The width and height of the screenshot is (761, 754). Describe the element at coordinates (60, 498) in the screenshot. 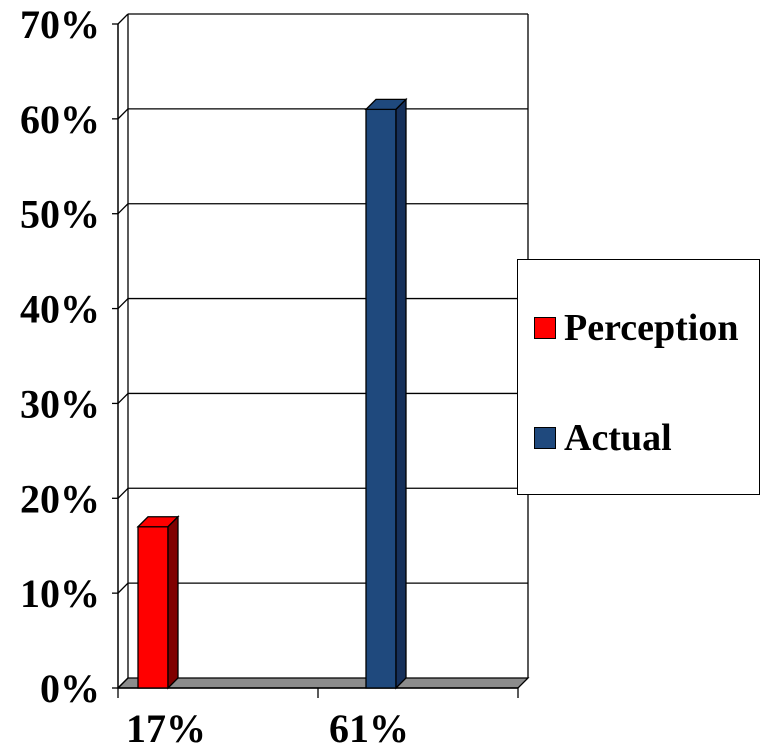

I see `y-tick-label: 20%` at that location.